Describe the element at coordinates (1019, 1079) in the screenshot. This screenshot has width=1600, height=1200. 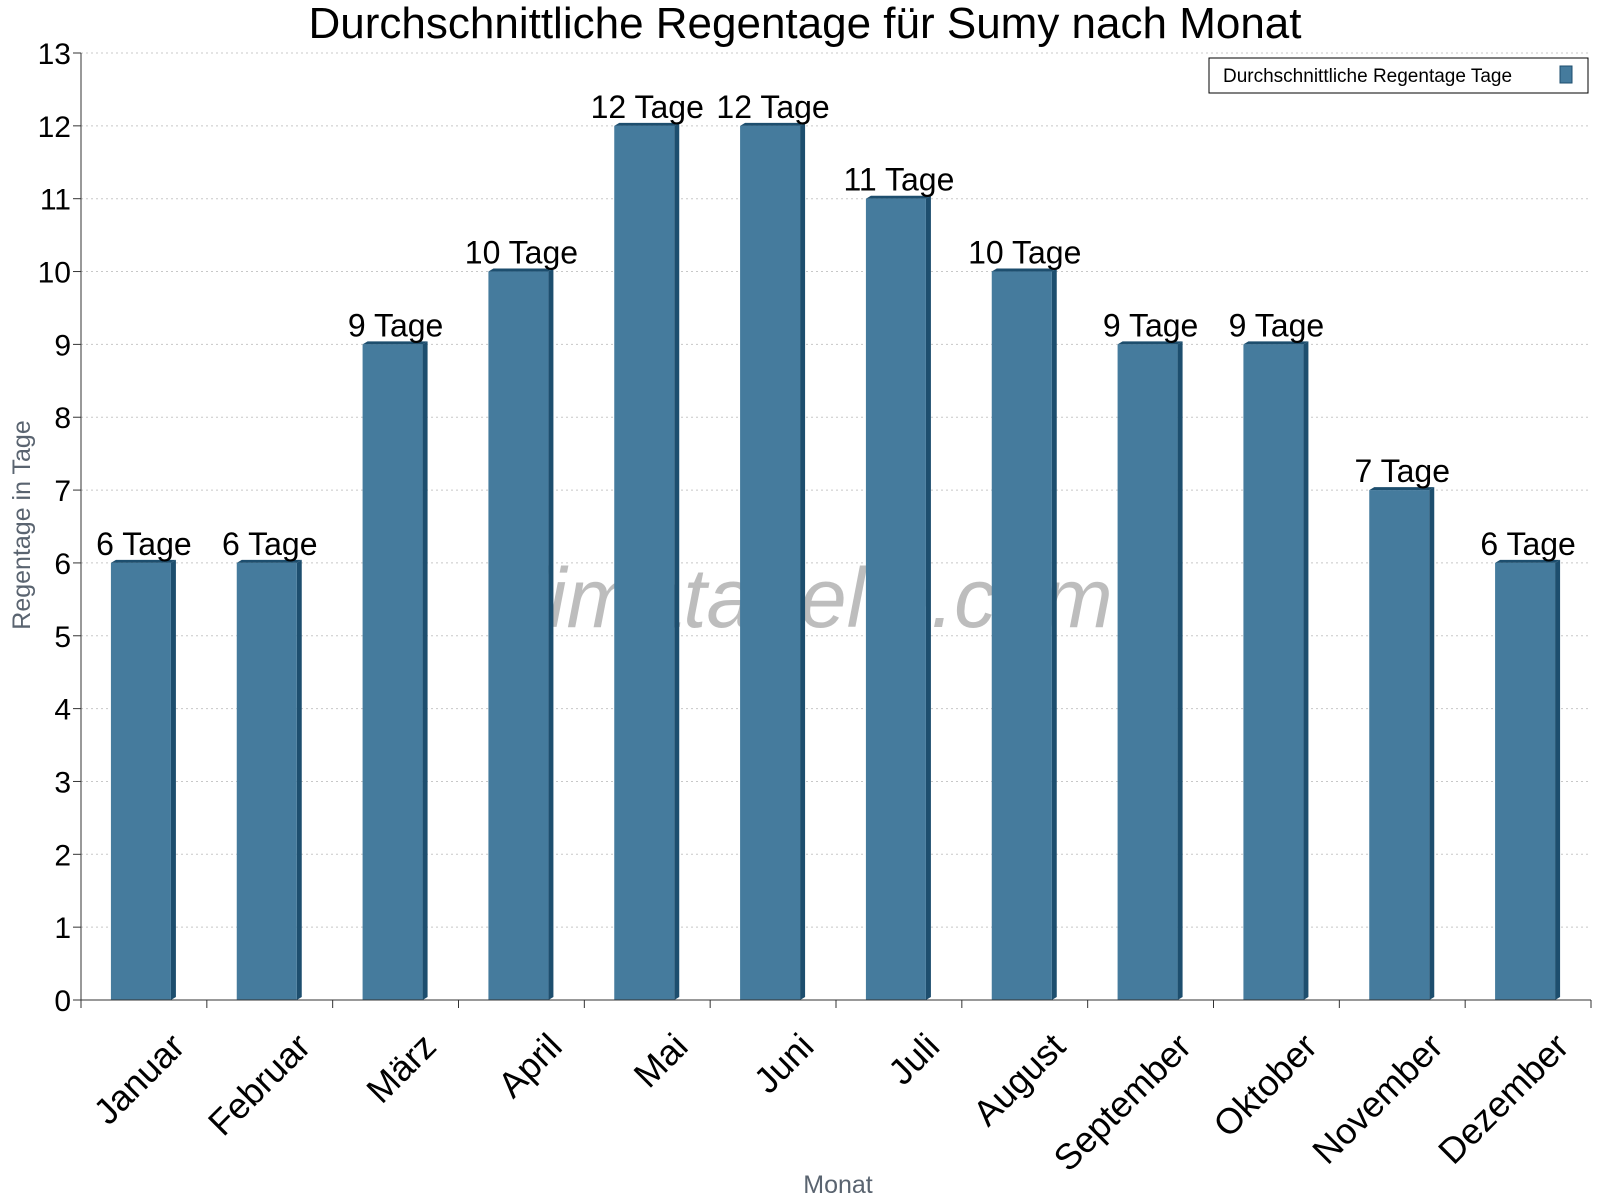
I see `x-tick-label: August` at that location.